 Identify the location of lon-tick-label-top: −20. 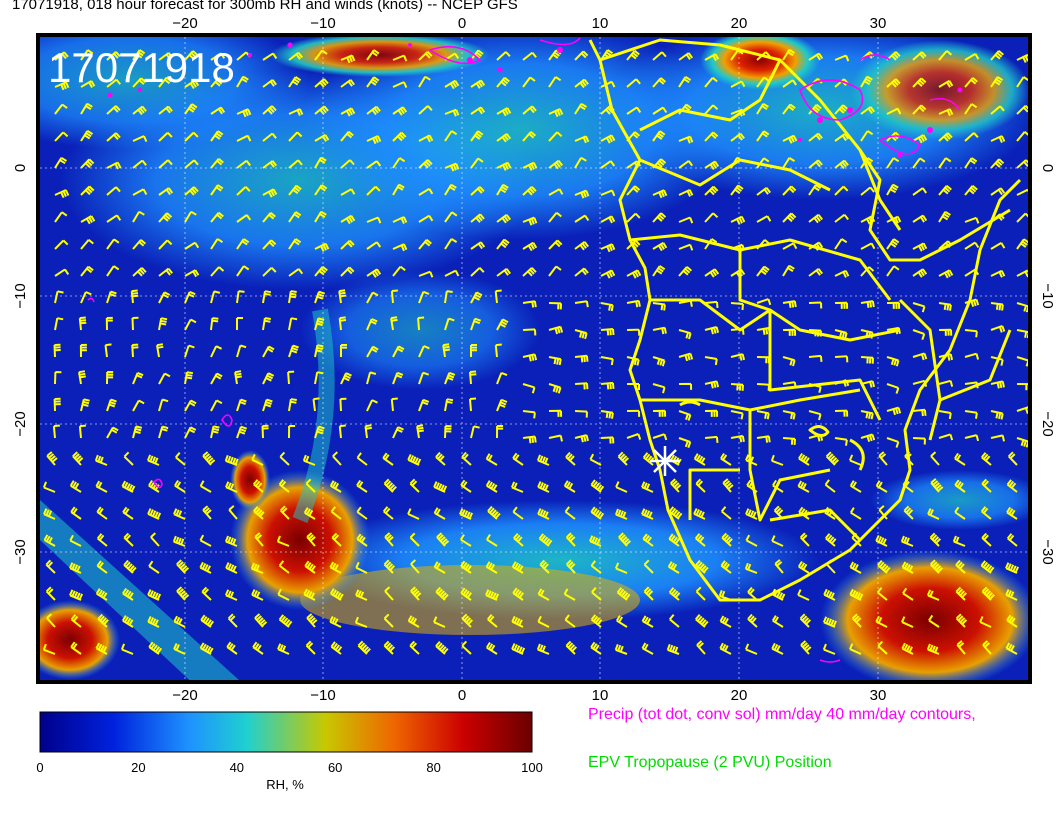
(184, 23).